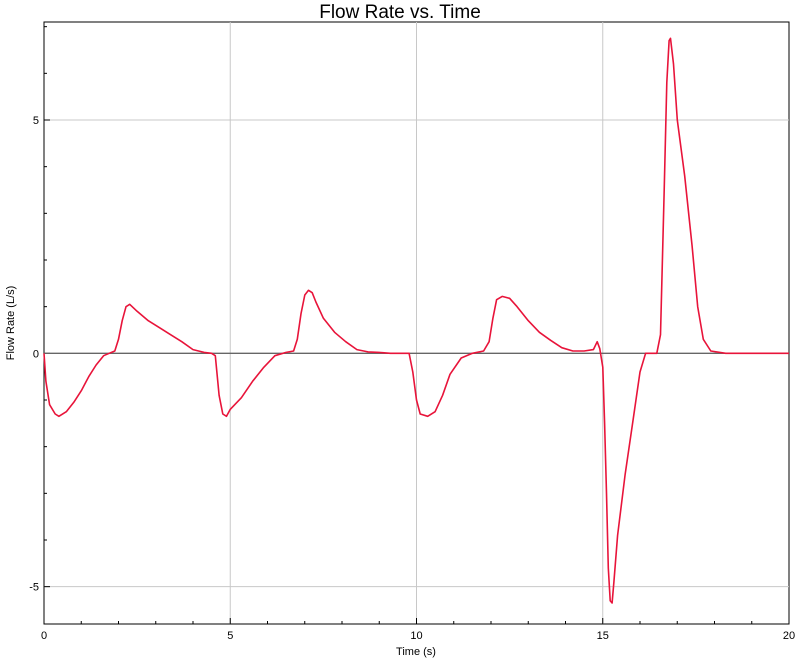  What do you see at coordinates (400, 12) in the screenshot?
I see `chart-title: Flow Rate vs. Time` at bounding box center [400, 12].